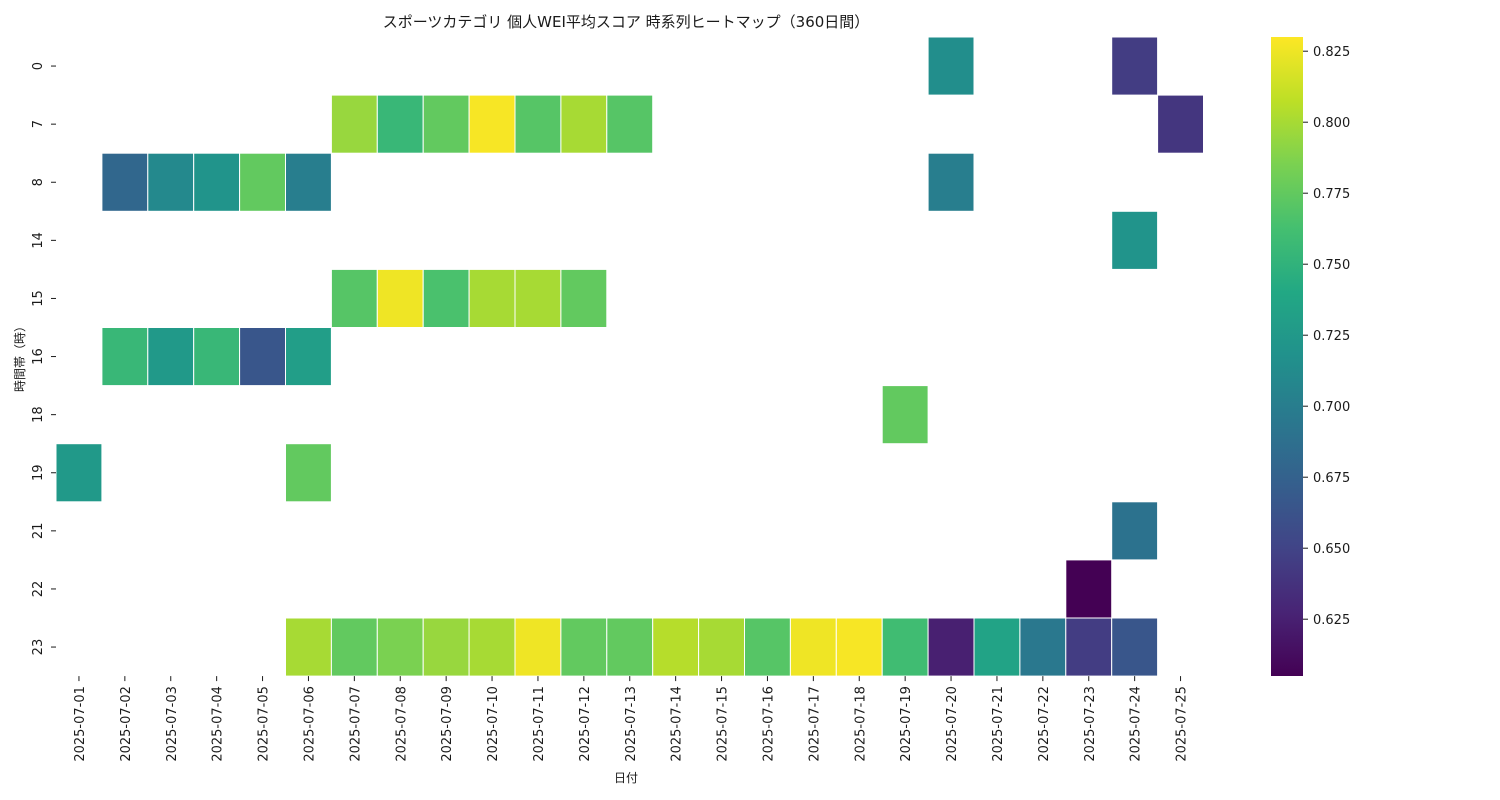 This screenshot has height=800, width=1500. I want to click on x-tick-label: 2025-07-17, so click(814, 724).